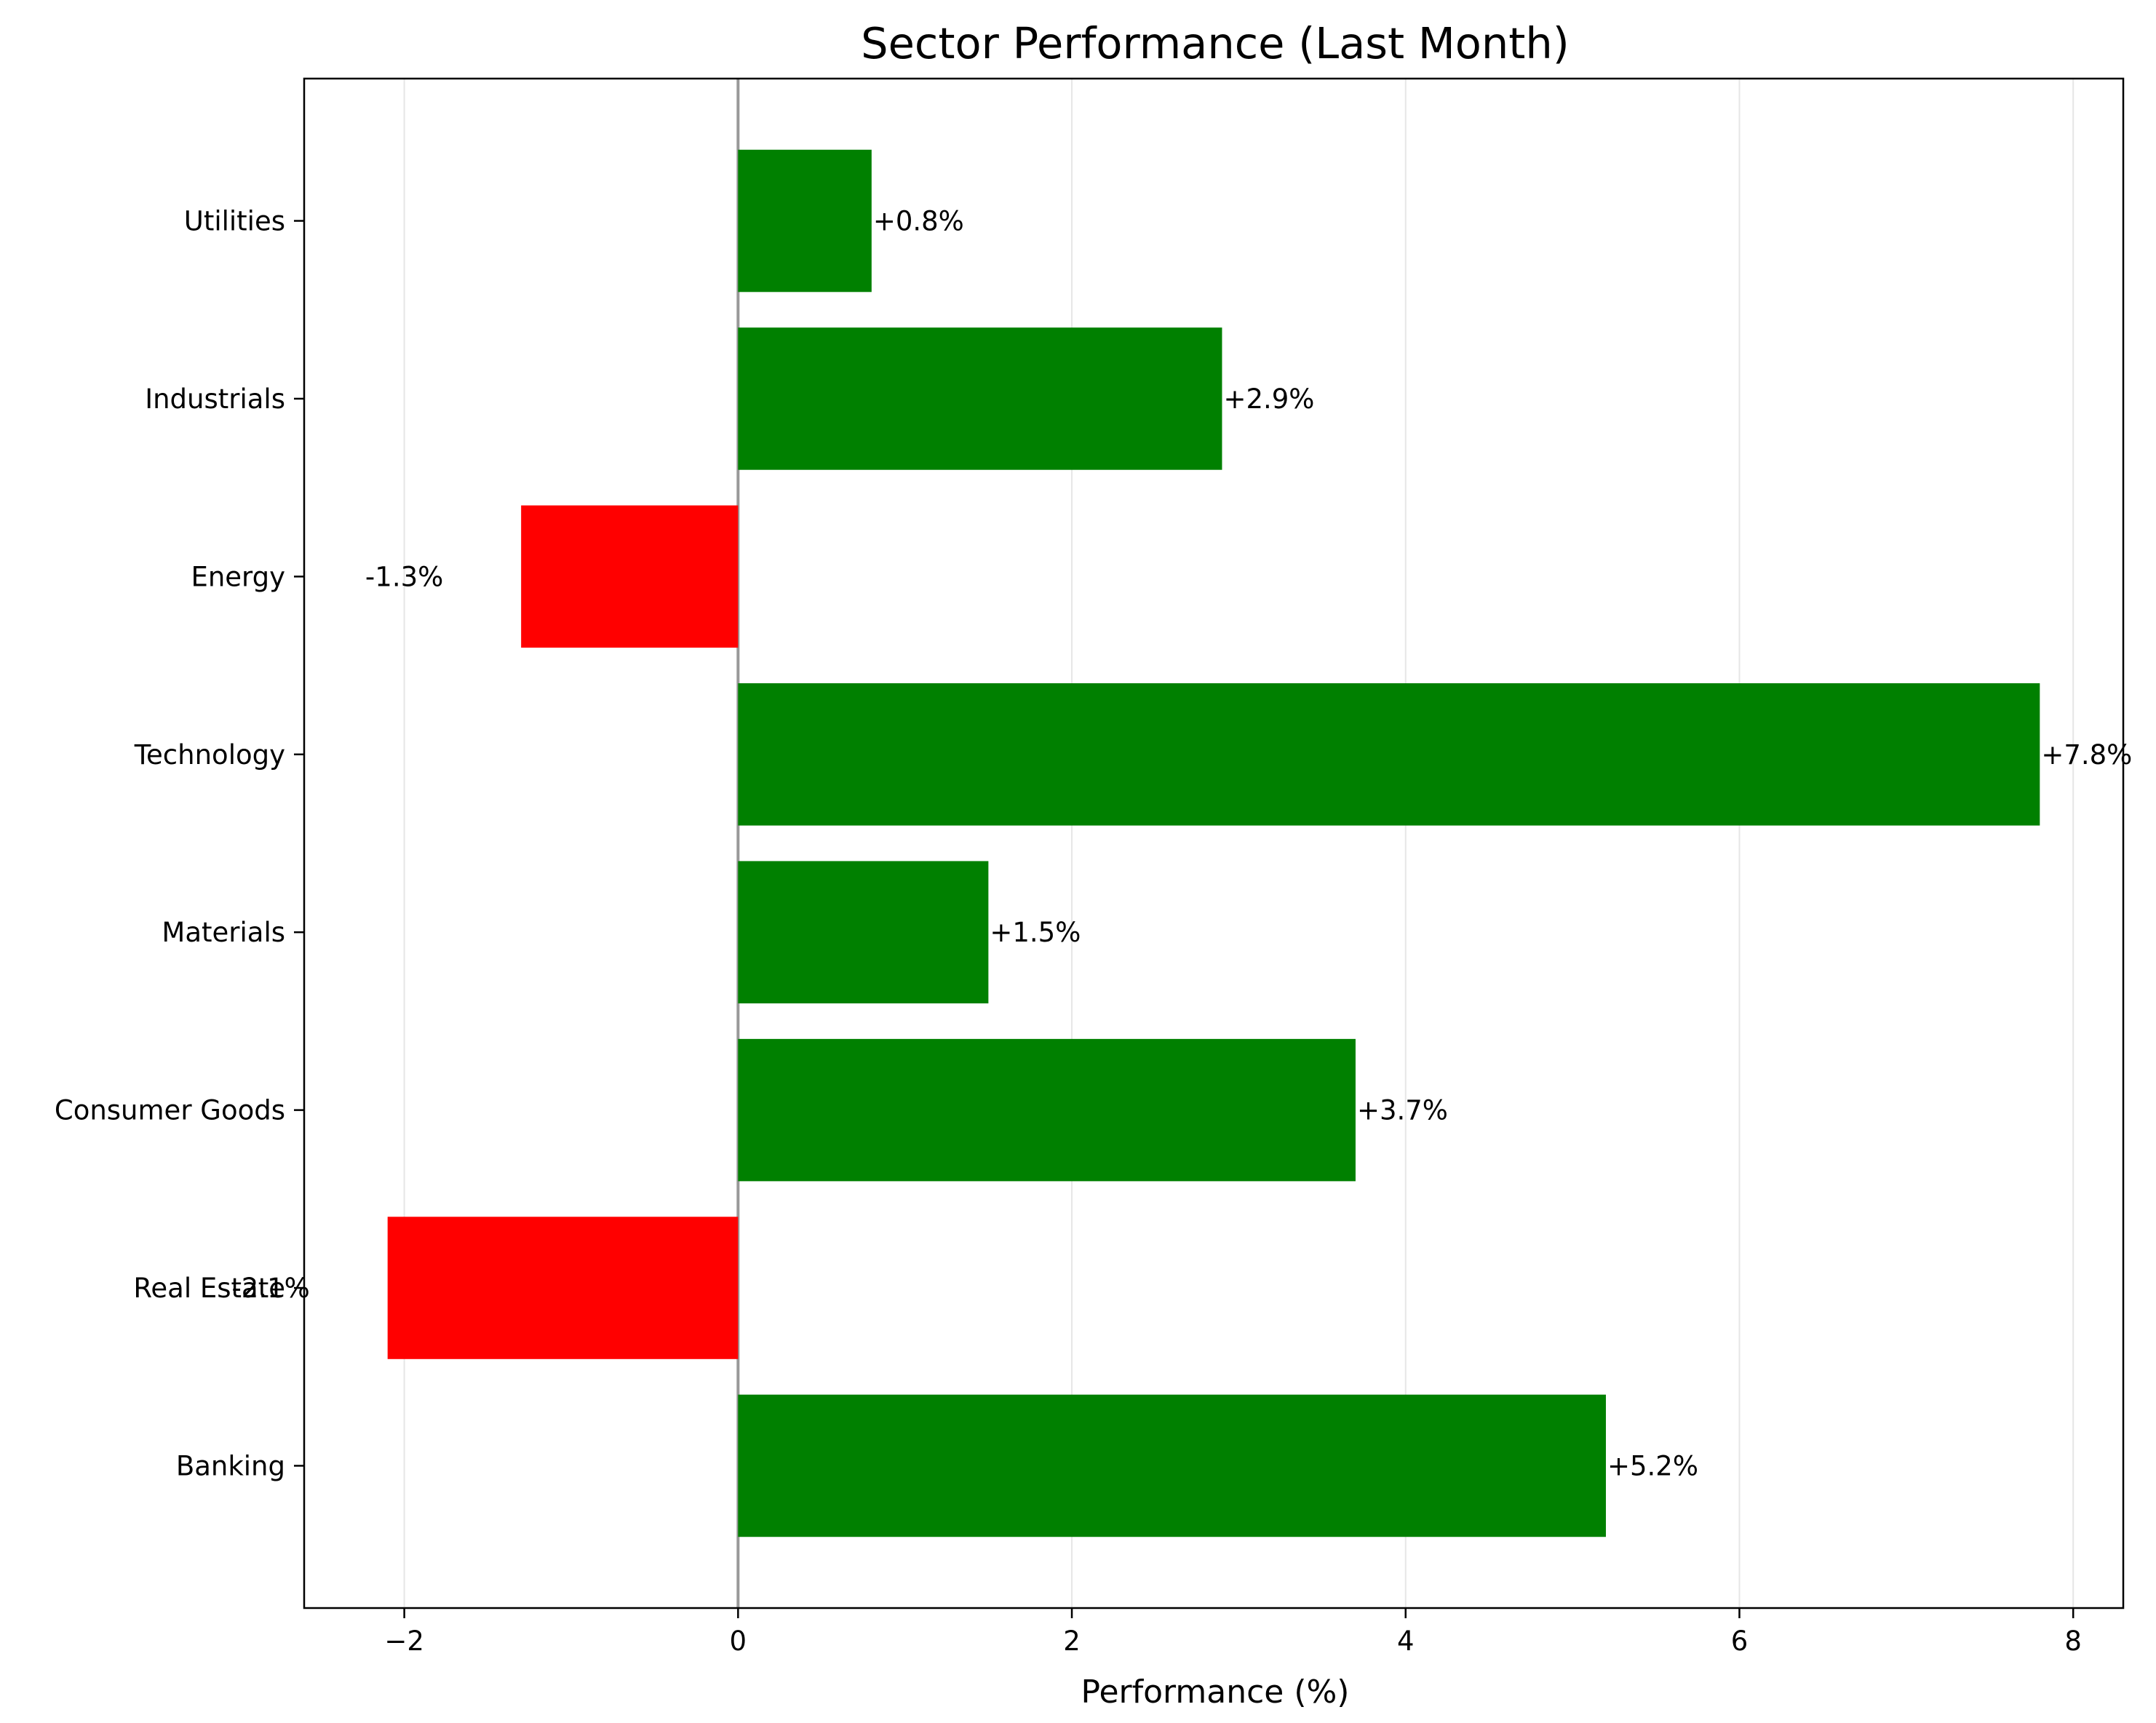  I want to click on y-tick-label-0: Banking, so click(230, 1465).